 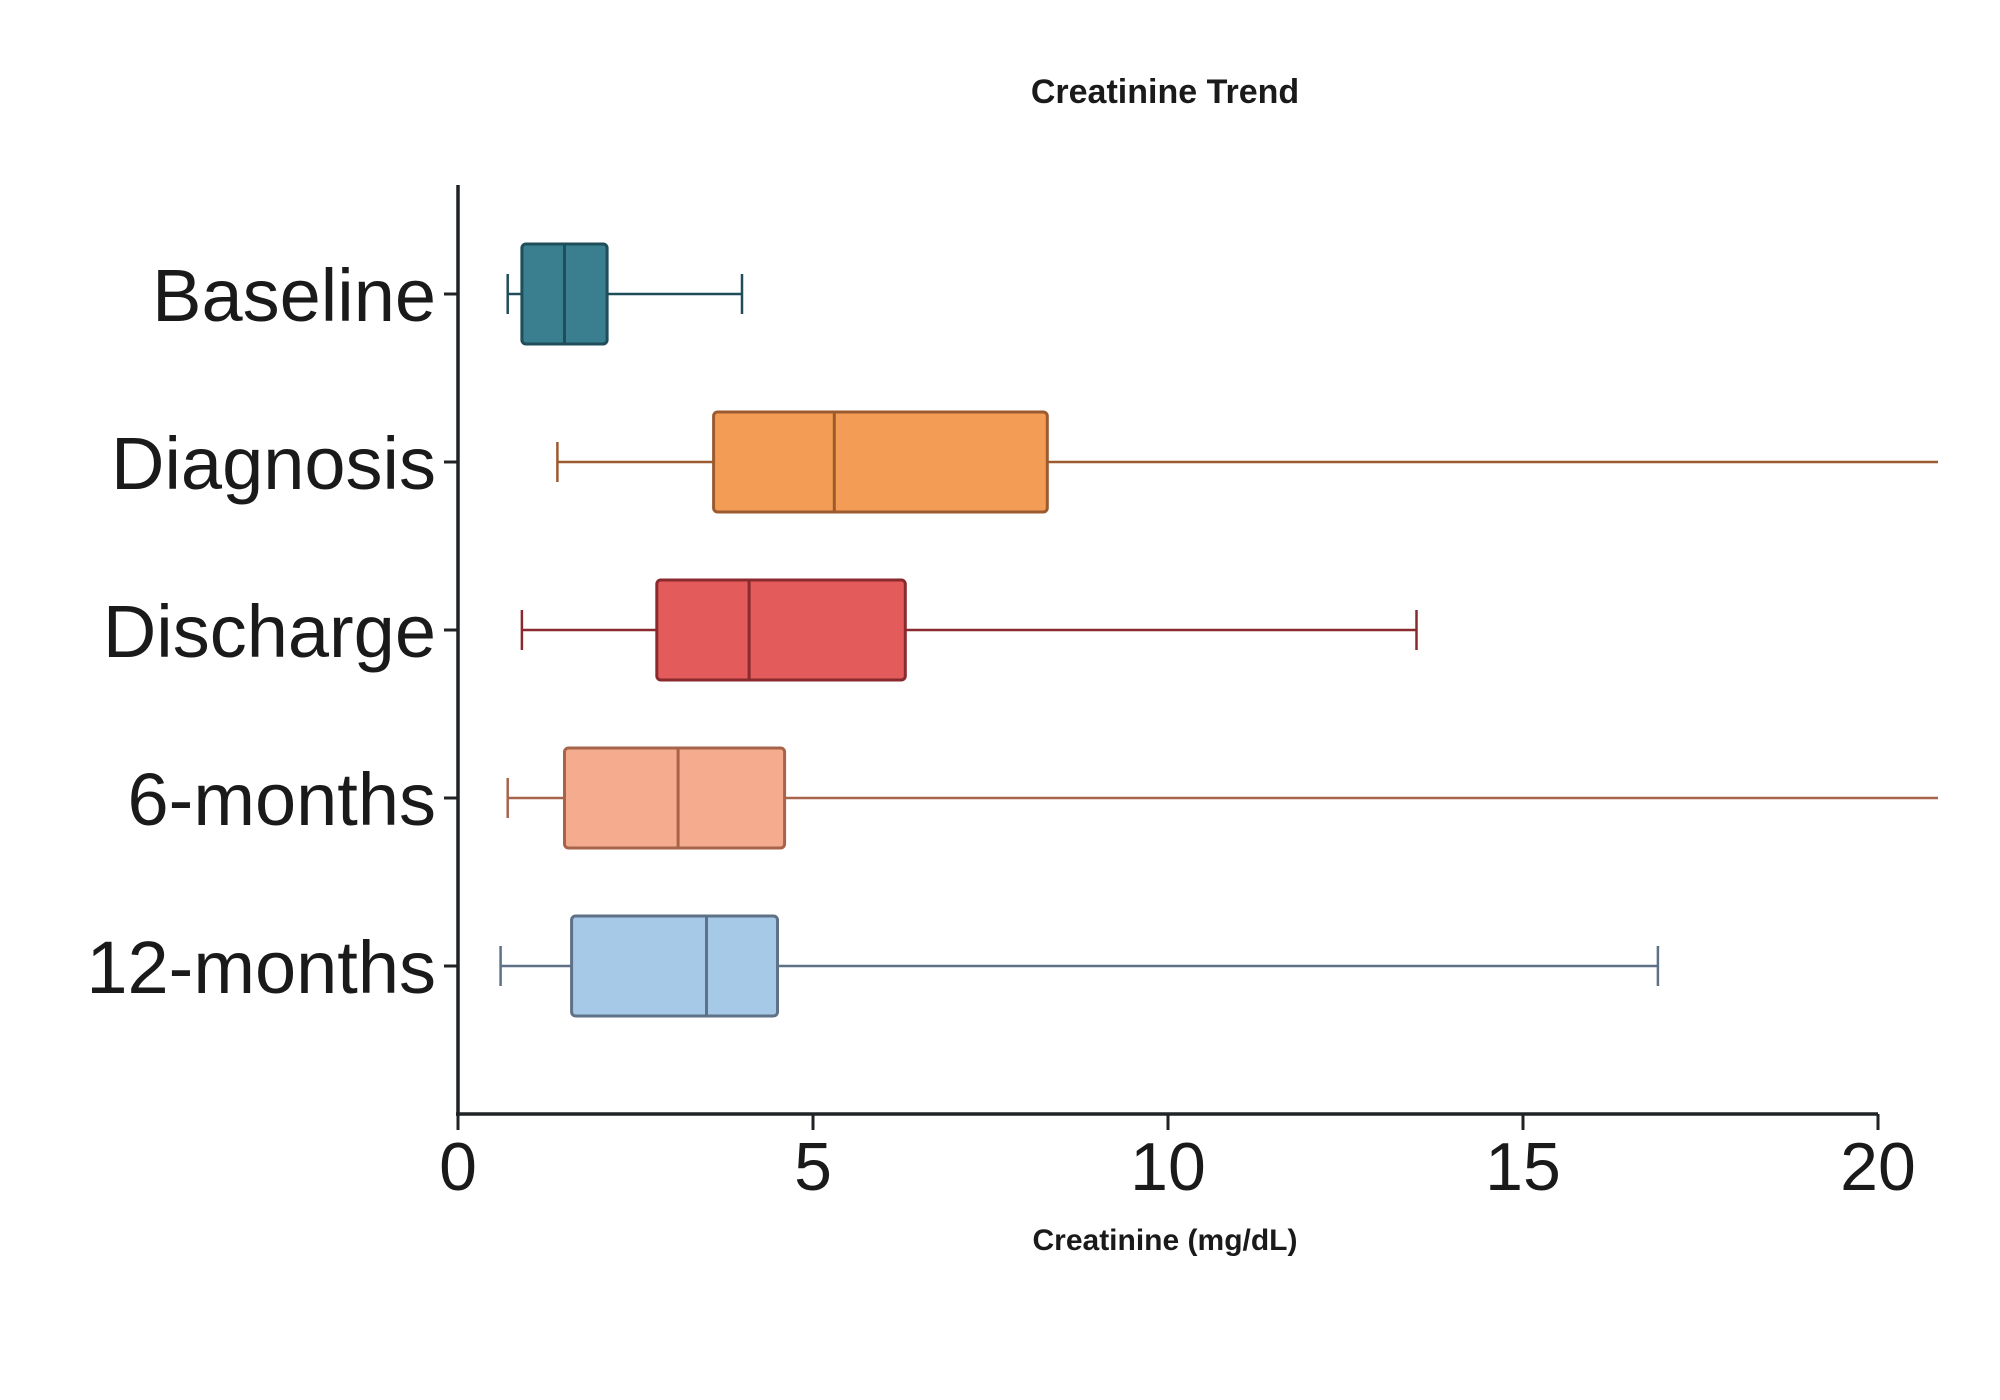 What do you see at coordinates (1164, 1240) in the screenshot?
I see `x-axis-title: Creatinine (mg/dL)` at bounding box center [1164, 1240].